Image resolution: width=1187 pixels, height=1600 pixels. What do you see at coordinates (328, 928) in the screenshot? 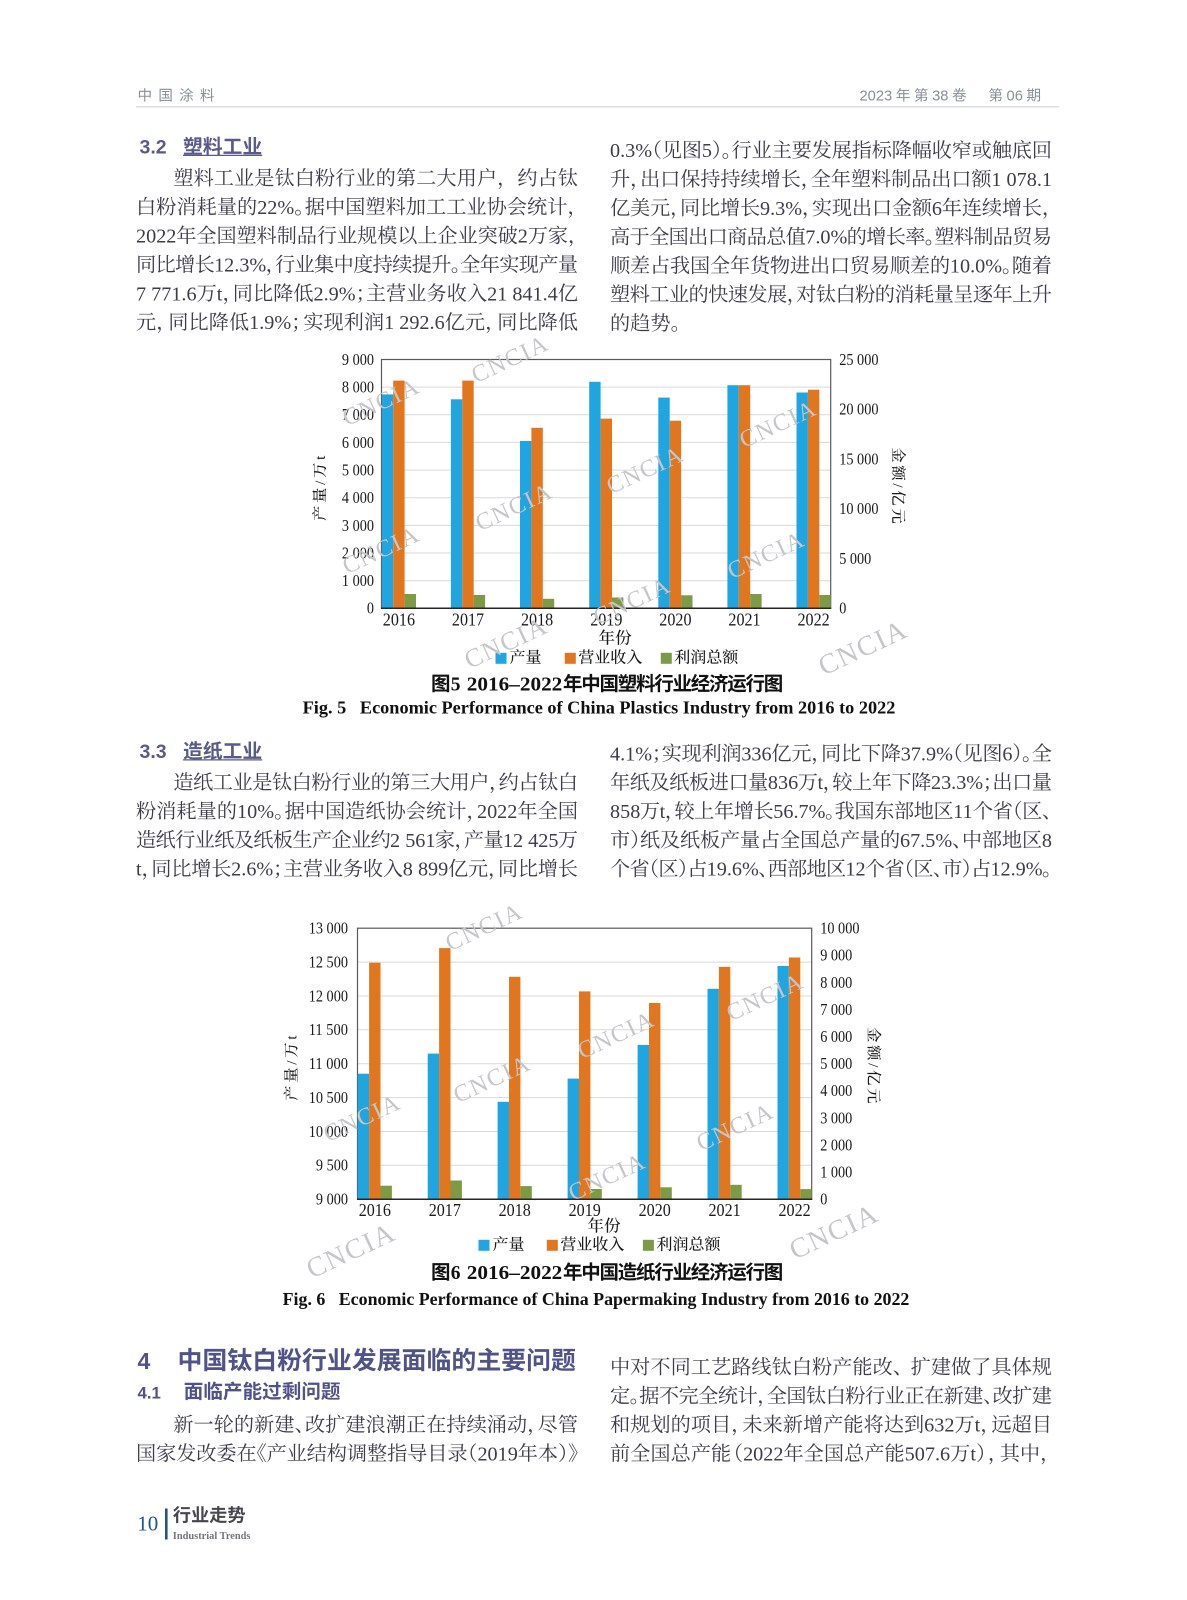
I see `svg-text: 13 000` at bounding box center [328, 928].